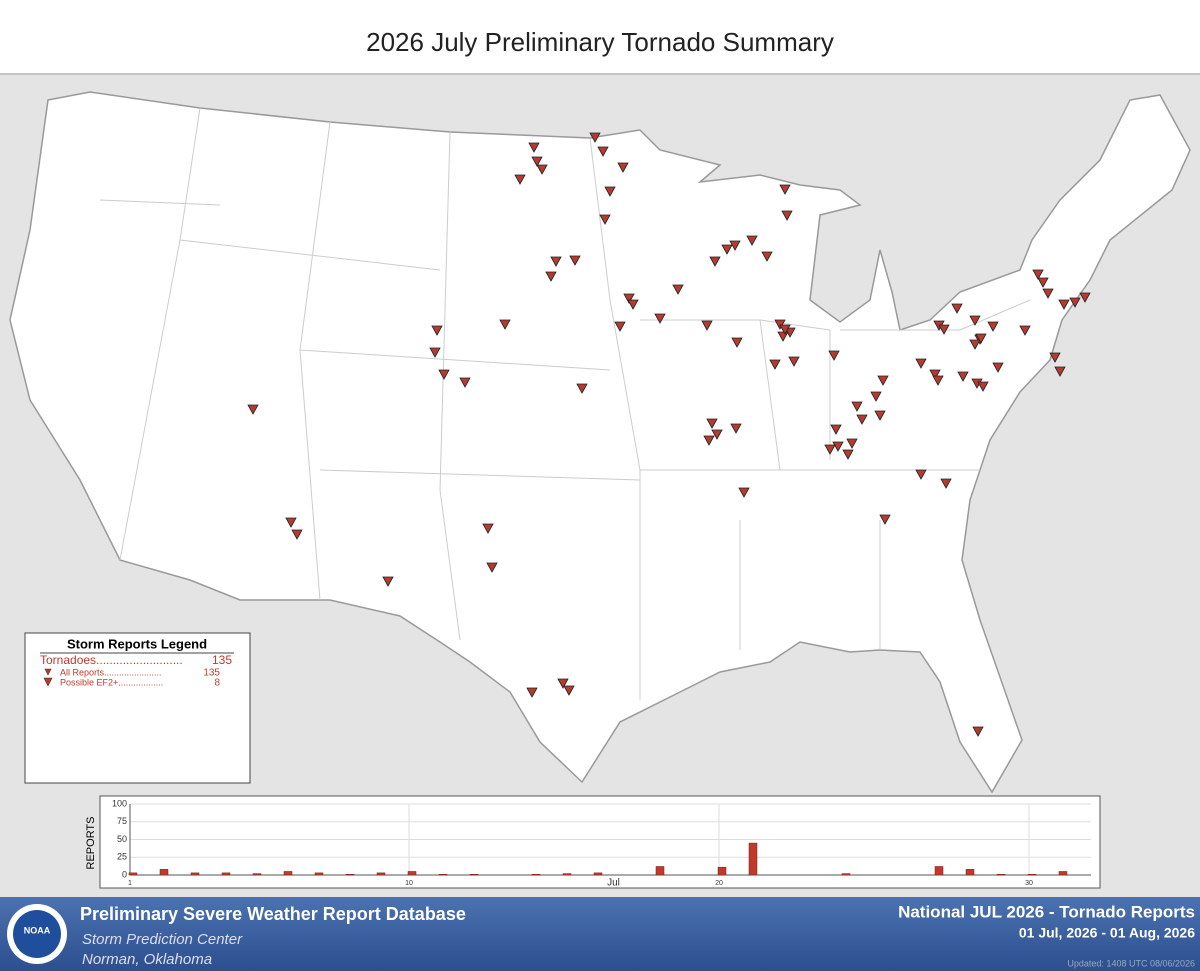 This screenshot has height=971, width=1200. Describe the element at coordinates (48, 672) in the screenshot. I see `legend-icon` at that location.